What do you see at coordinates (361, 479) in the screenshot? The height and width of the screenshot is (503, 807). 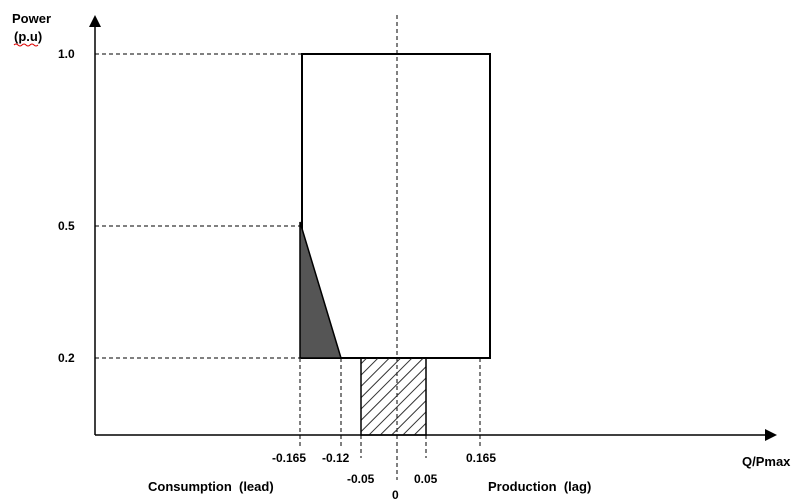 I see `x-tick-neg-005: -0.05` at bounding box center [361, 479].